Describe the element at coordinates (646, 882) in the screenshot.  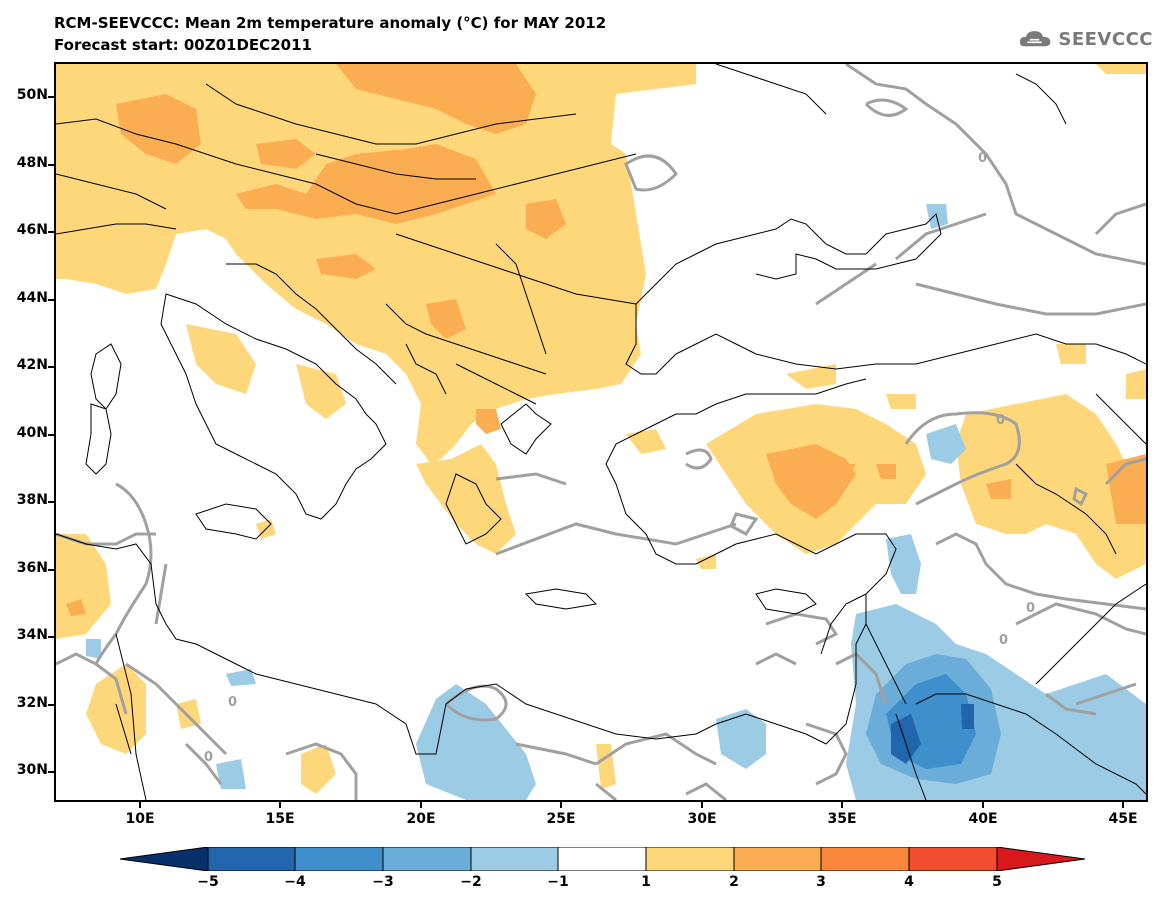
I see `colorbar-label: 1` at that location.